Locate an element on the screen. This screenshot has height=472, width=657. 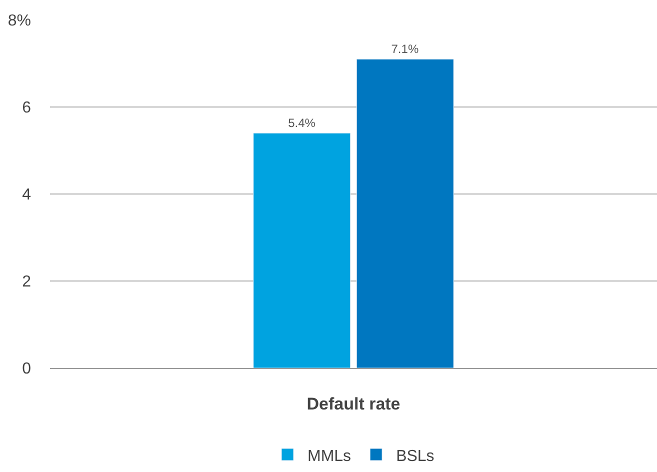
y-tick-label: 2 is located at coordinates (27, 282).